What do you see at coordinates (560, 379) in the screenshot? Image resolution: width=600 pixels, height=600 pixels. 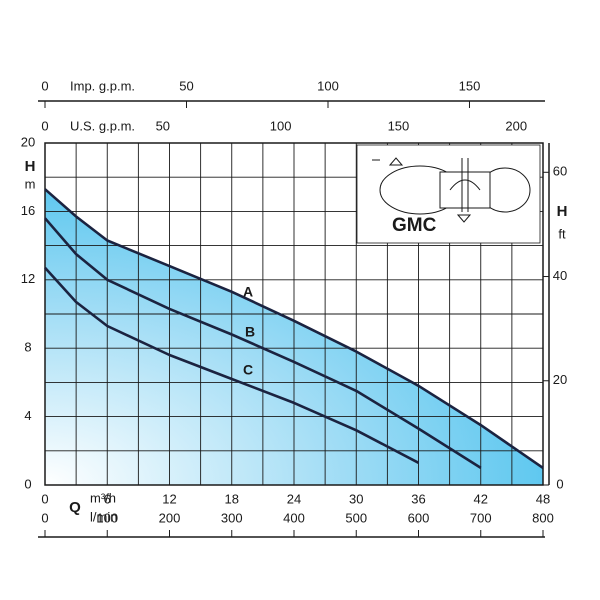 I see `y2-tick-label: 20` at bounding box center [560, 379].